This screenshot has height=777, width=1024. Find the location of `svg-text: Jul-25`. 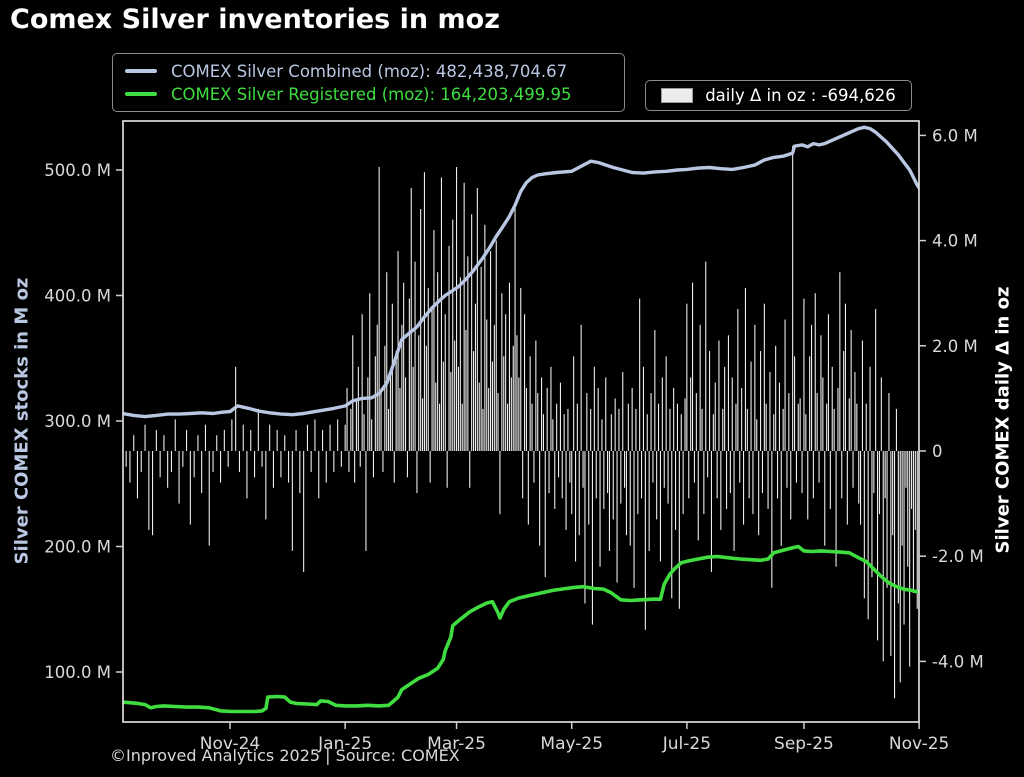

svg-text: Jul-25 is located at coordinates (686, 744).